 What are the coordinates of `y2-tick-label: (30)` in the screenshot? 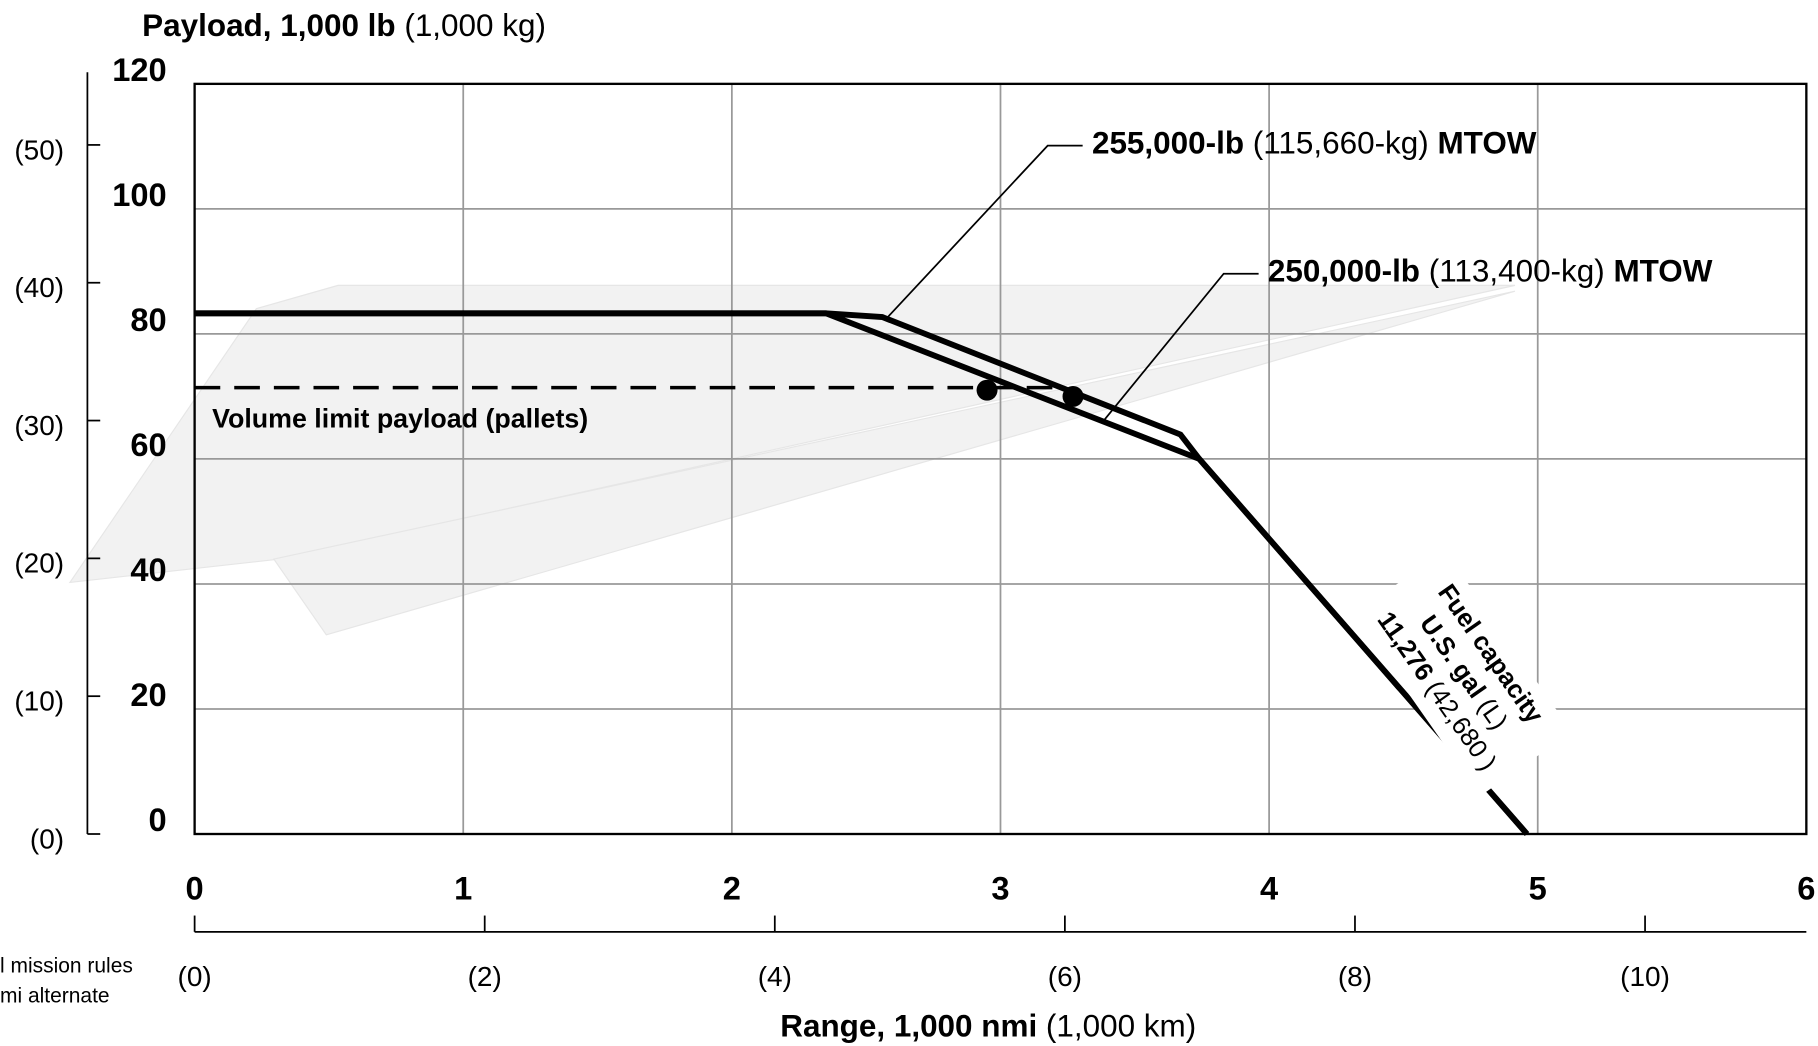 It's located at (39, 425).